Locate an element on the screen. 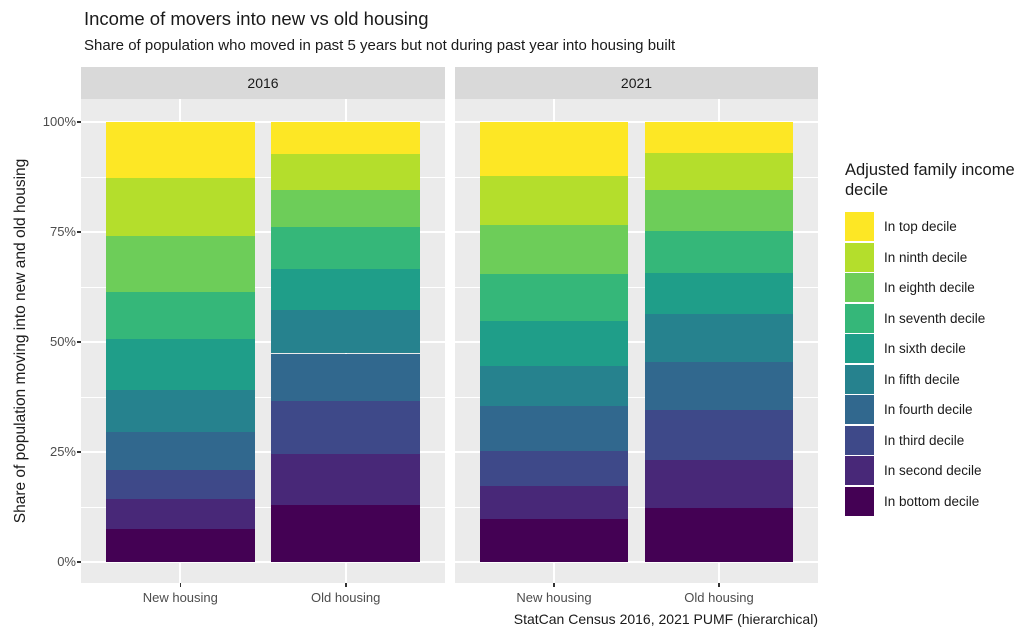 The image size is (1024, 640). bar-segment-2021-1-In-second-decile is located at coordinates (719, 484).